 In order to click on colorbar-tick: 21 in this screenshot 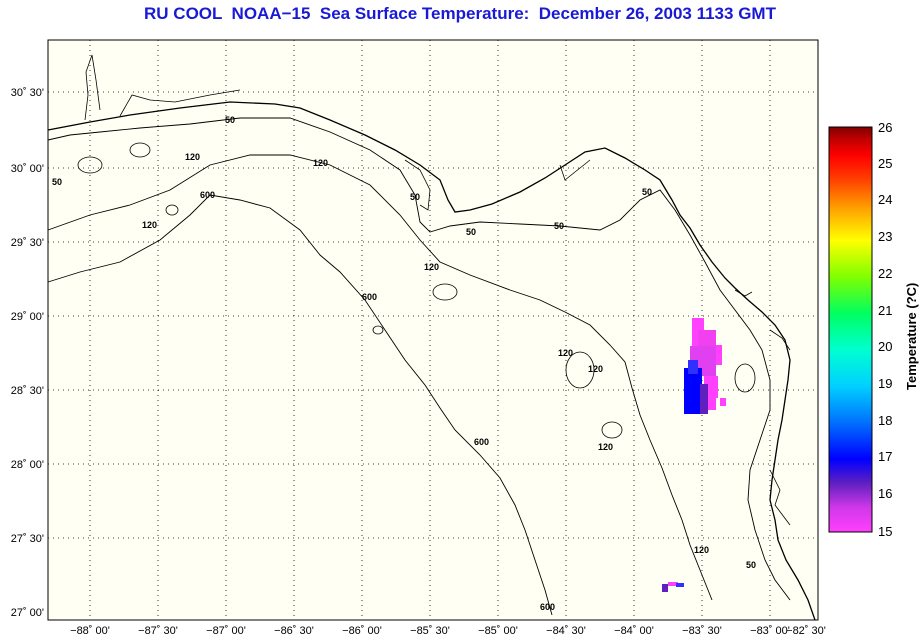, I will do `click(885, 310)`.